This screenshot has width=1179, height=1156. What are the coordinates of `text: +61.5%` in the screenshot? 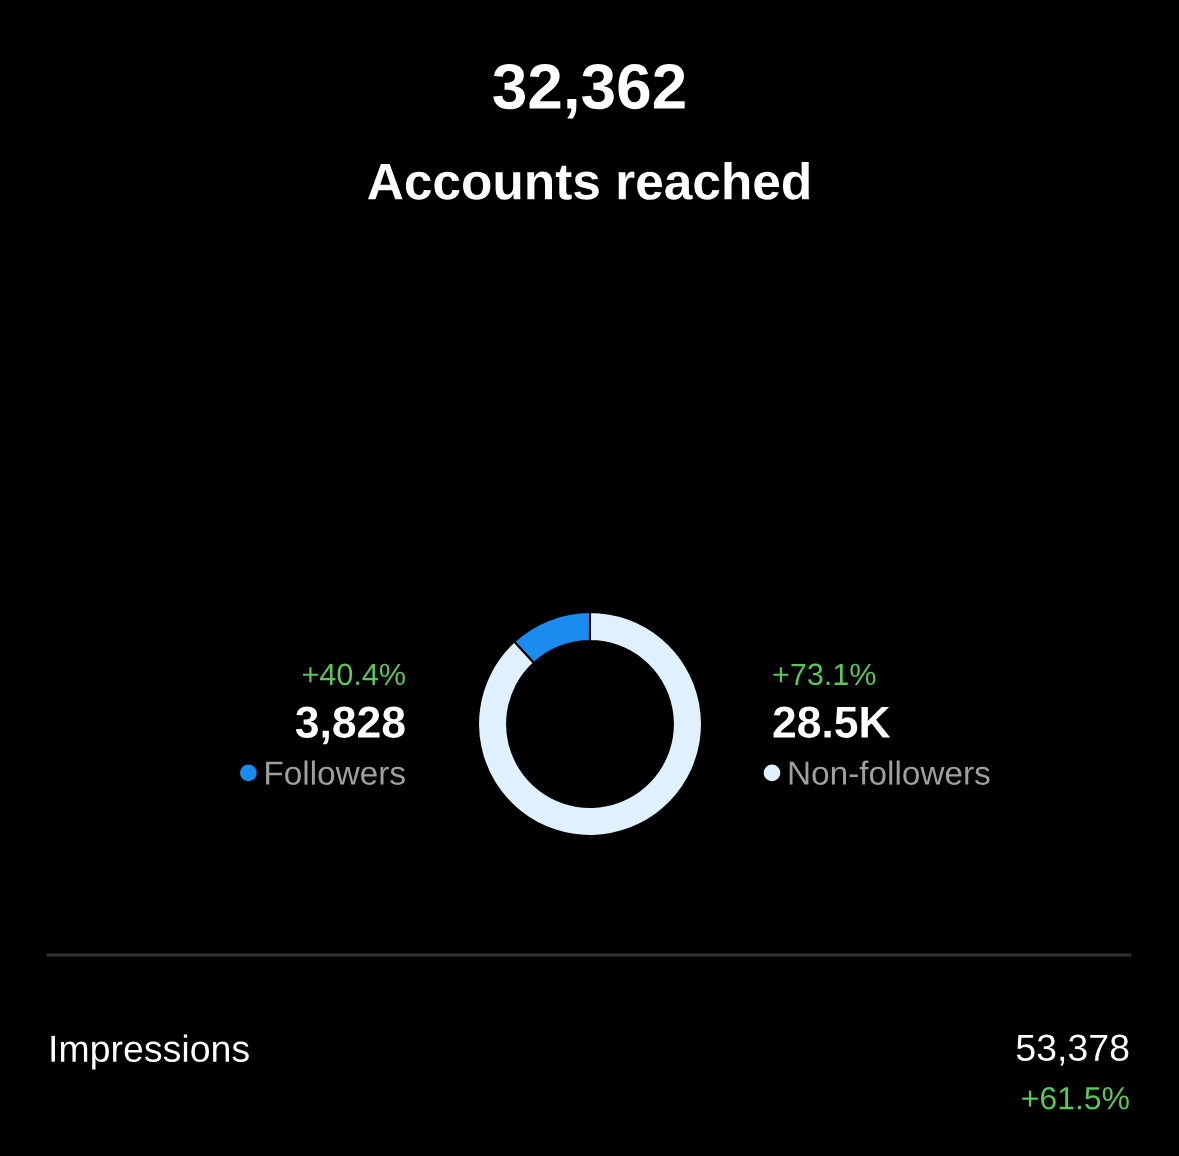 It's located at (1075, 1098).